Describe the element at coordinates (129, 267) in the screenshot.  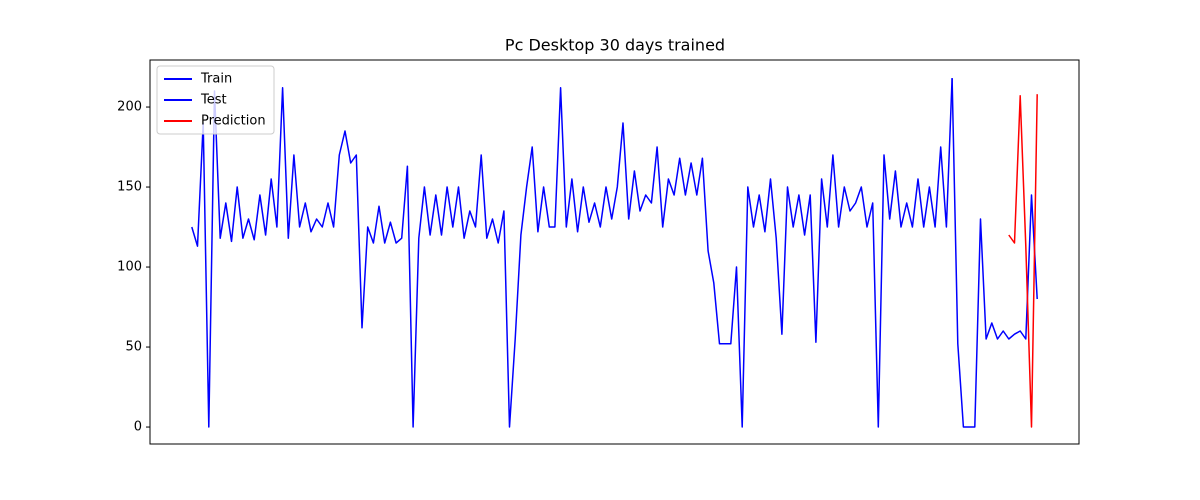
I see `y-tick-label: 100` at that location.